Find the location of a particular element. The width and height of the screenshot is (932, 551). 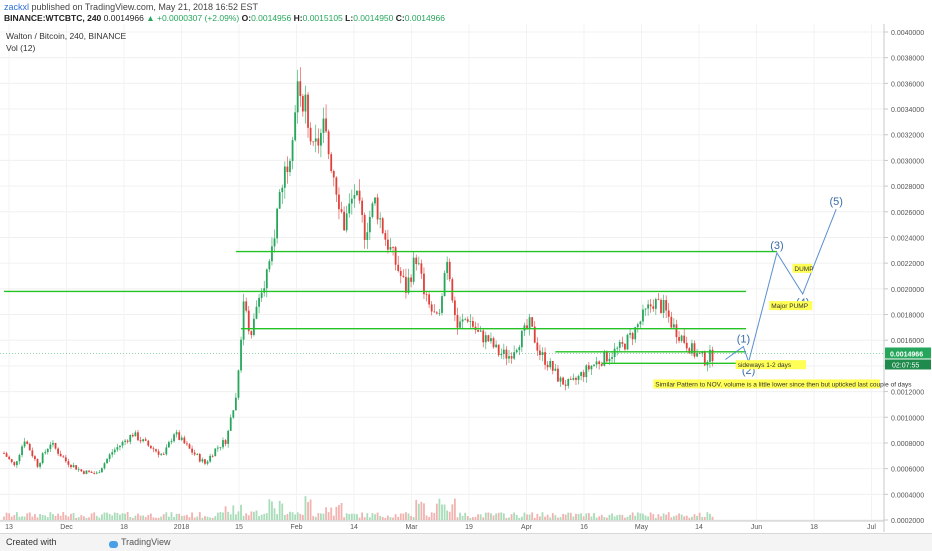

price-tick-label: 0.0002000 is located at coordinates (907, 521).